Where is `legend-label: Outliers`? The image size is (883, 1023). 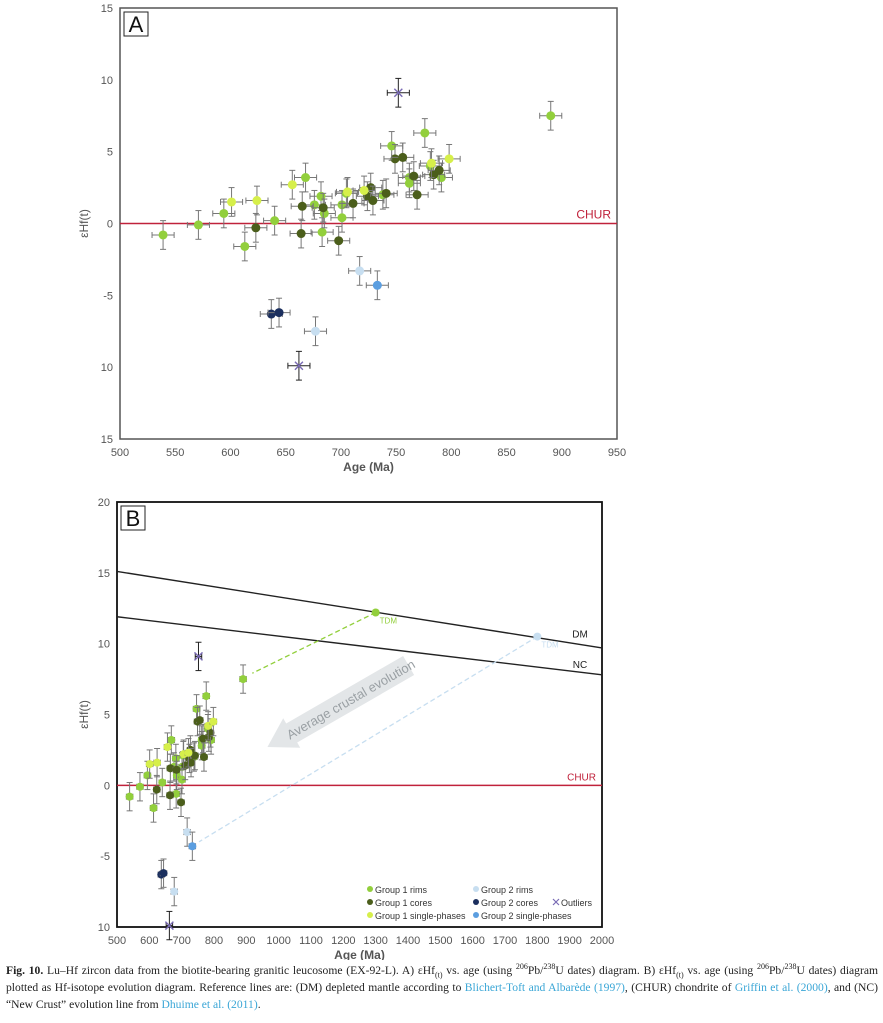
legend-label: Outliers is located at coordinates (577, 903).